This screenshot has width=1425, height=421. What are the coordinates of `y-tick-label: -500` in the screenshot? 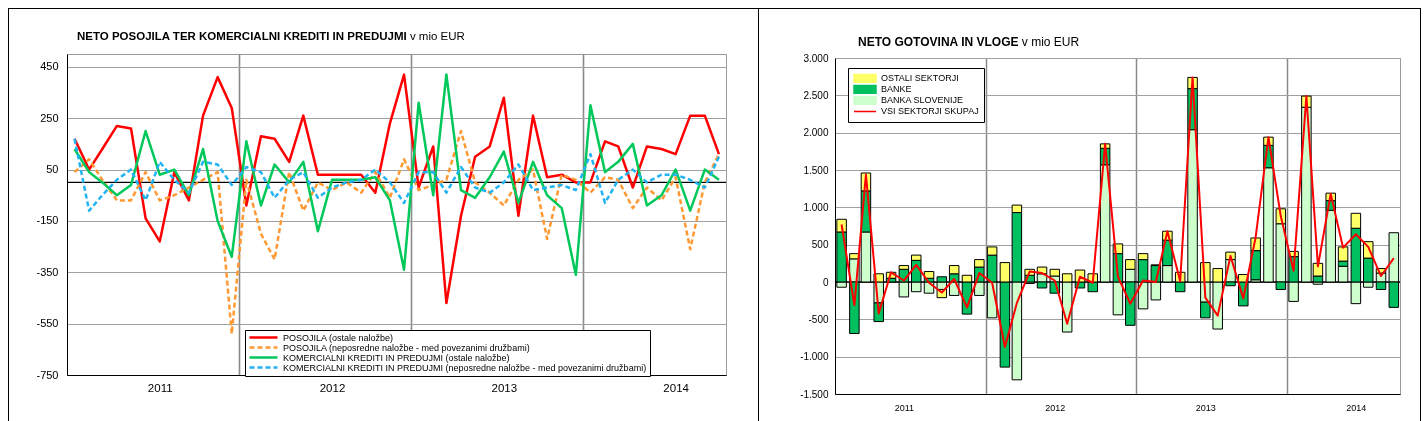 It's located at (818, 319).